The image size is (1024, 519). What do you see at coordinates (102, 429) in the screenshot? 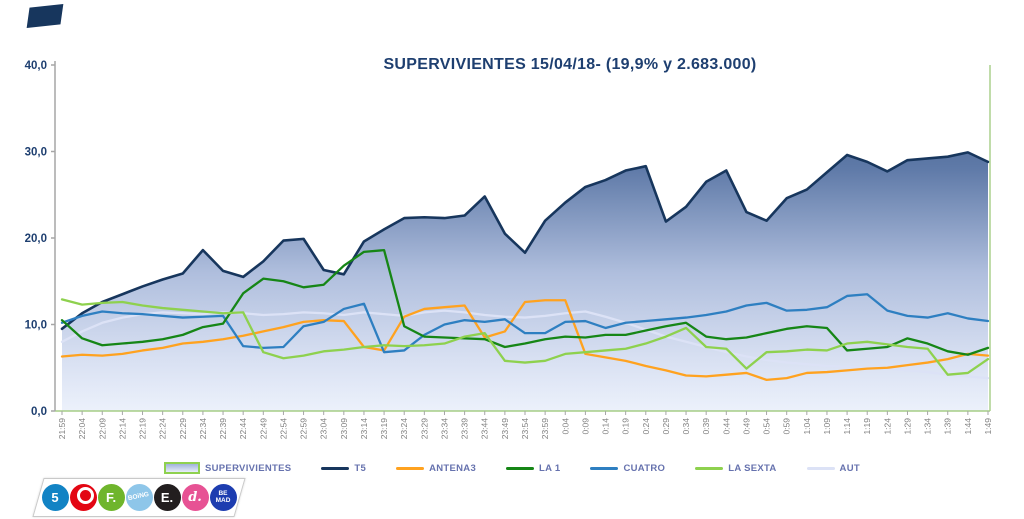
I see `x-tick-label: 22:09` at bounding box center [102, 429].